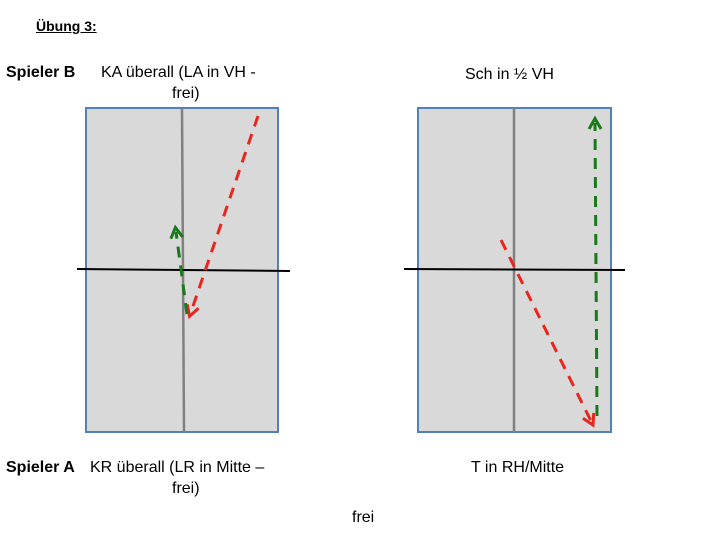  What do you see at coordinates (186, 93) in the screenshot?
I see `player-b-left-text-line2: frei)` at bounding box center [186, 93].